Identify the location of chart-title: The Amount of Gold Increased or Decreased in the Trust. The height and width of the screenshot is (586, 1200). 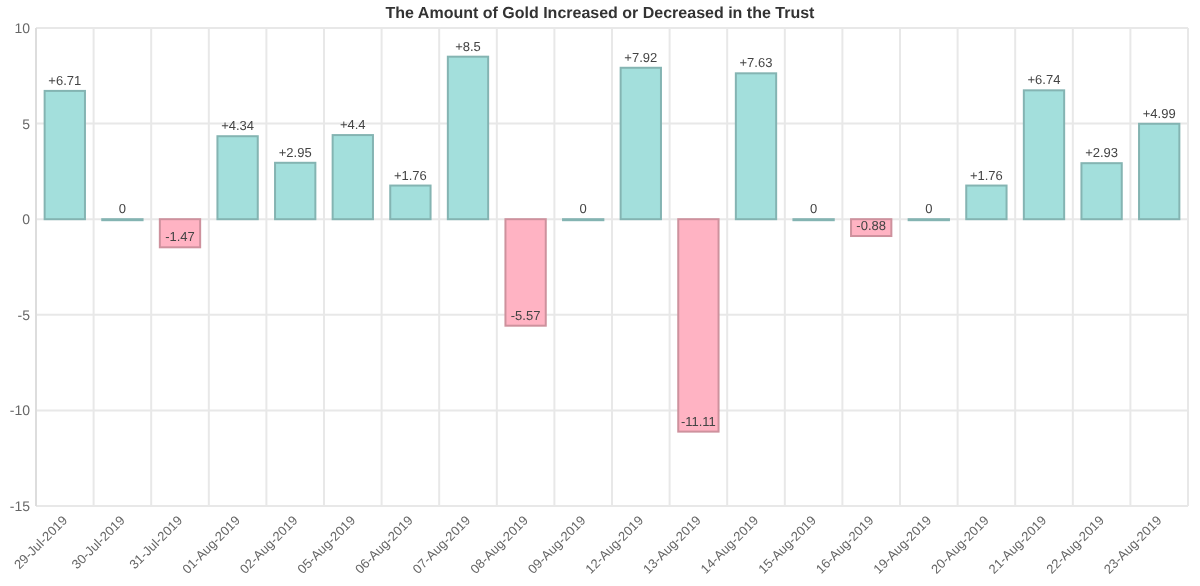
(600, 13).